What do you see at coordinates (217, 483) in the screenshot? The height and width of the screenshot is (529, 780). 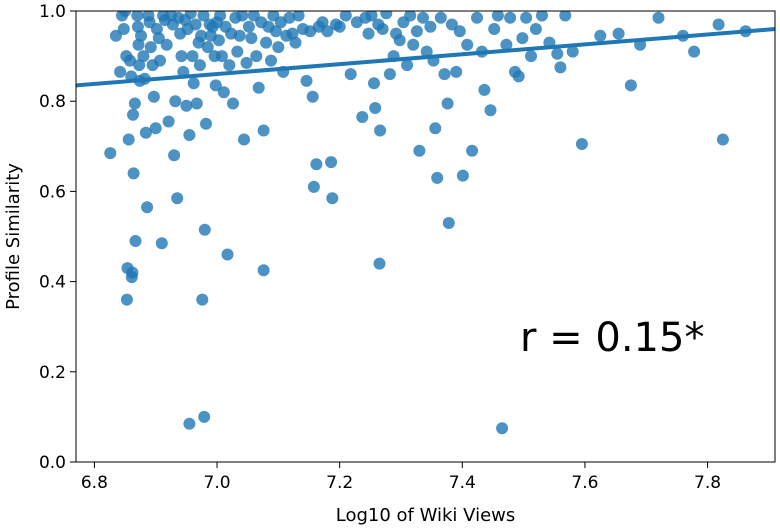 I see `x-tick-label: 7.0` at bounding box center [217, 483].